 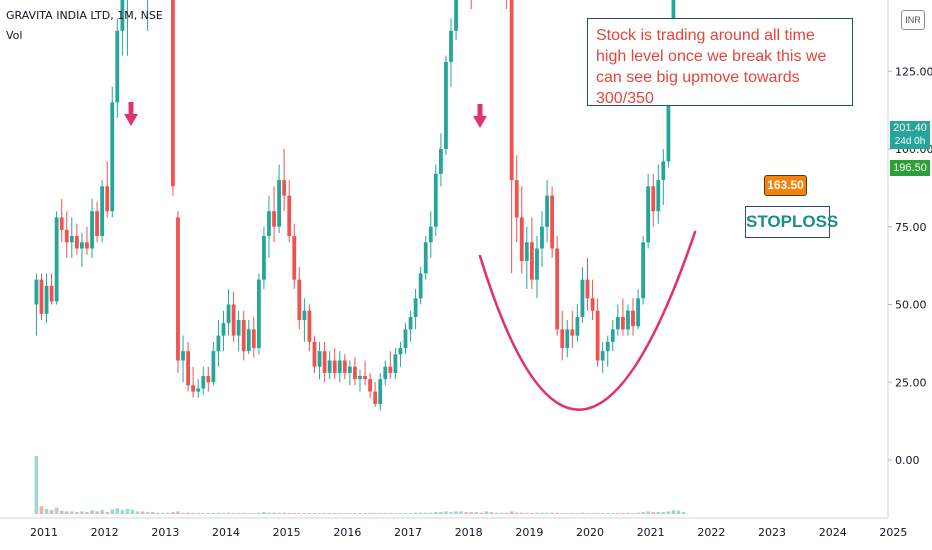 What do you see at coordinates (587, 320) in the screenshot?
I see `cup-curve` at bounding box center [587, 320].